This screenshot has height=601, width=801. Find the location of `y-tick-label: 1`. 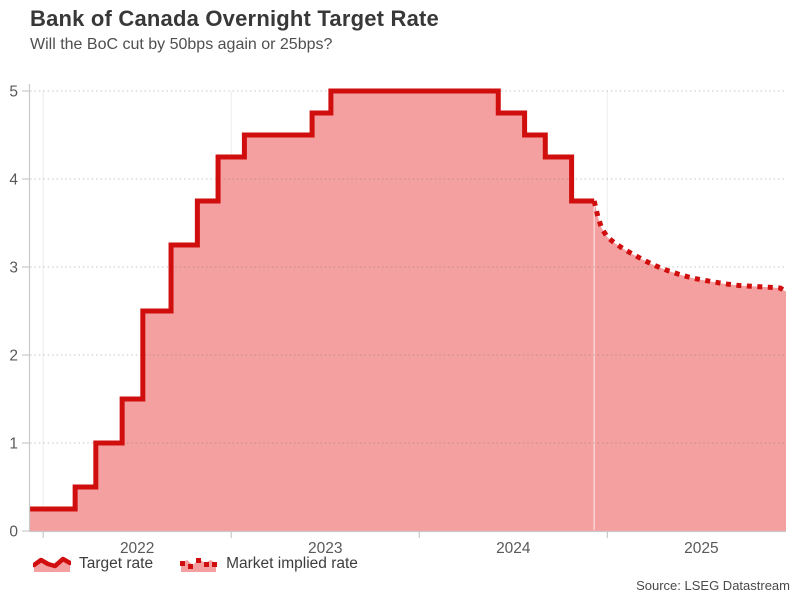

y-tick-label: 1 is located at coordinates (13, 444).